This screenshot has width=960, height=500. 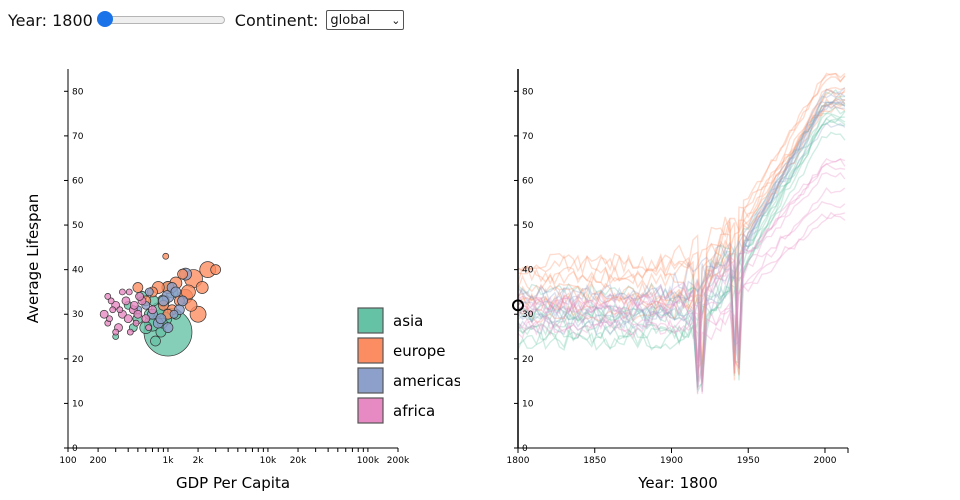 I want to click on legend-swatch-europe, so click(x=370, y=350).